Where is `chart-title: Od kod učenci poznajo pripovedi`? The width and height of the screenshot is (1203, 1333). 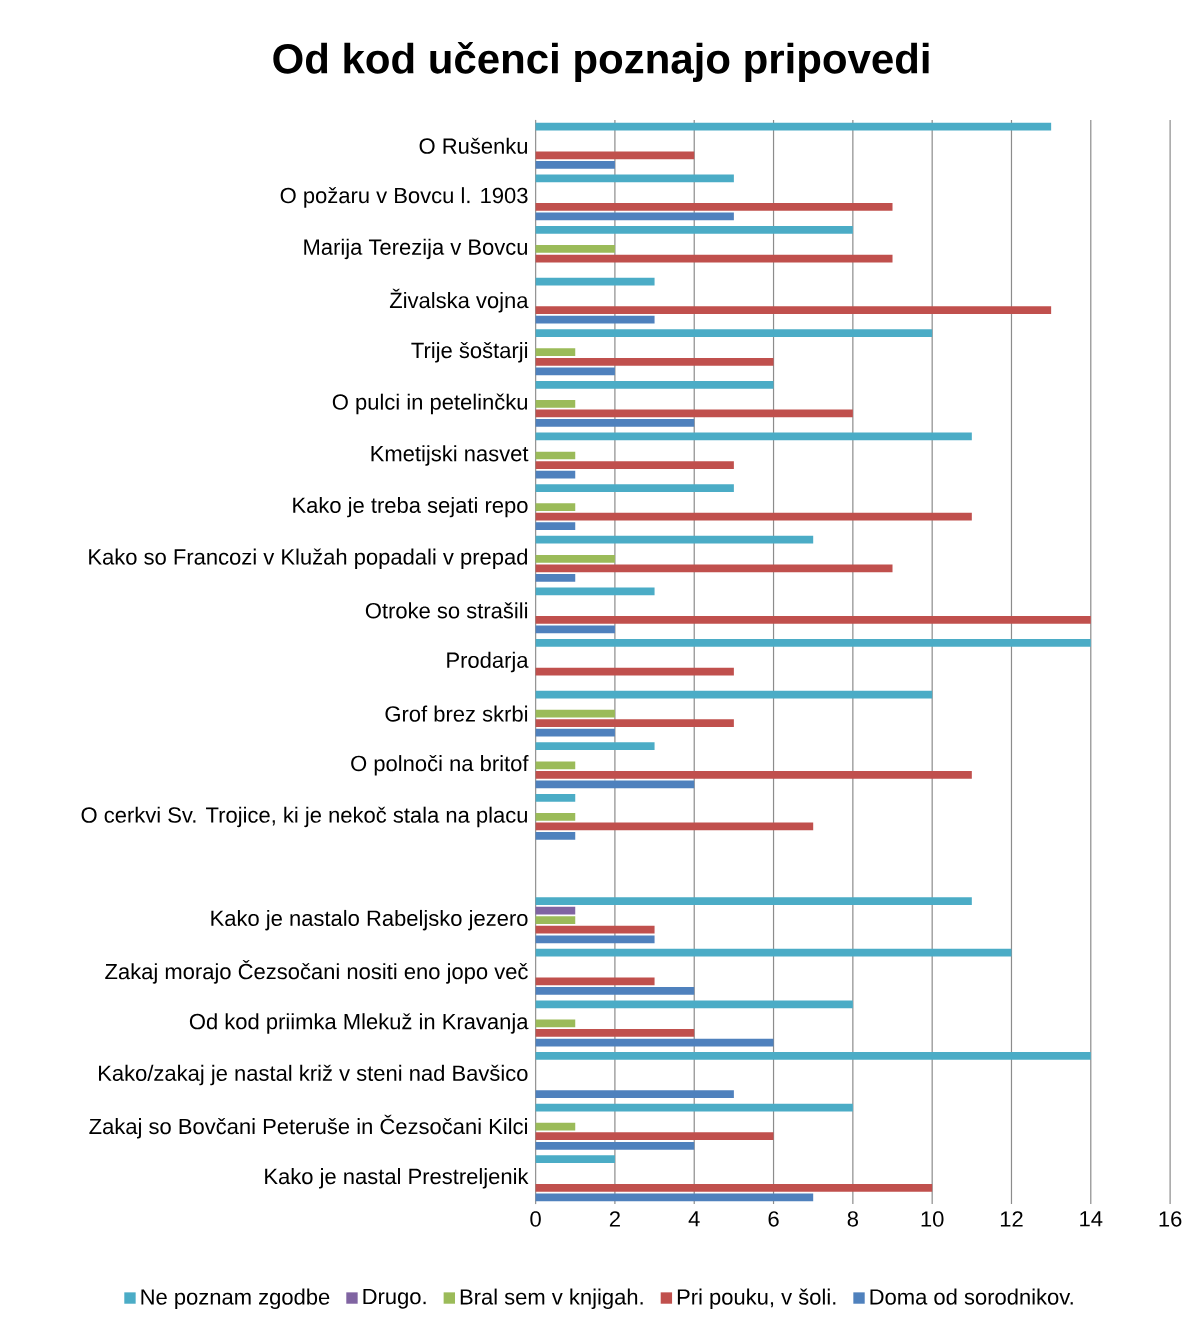
chart-title: Od kod učenci poznajo pripovedi is located at coordinates (601, 61).